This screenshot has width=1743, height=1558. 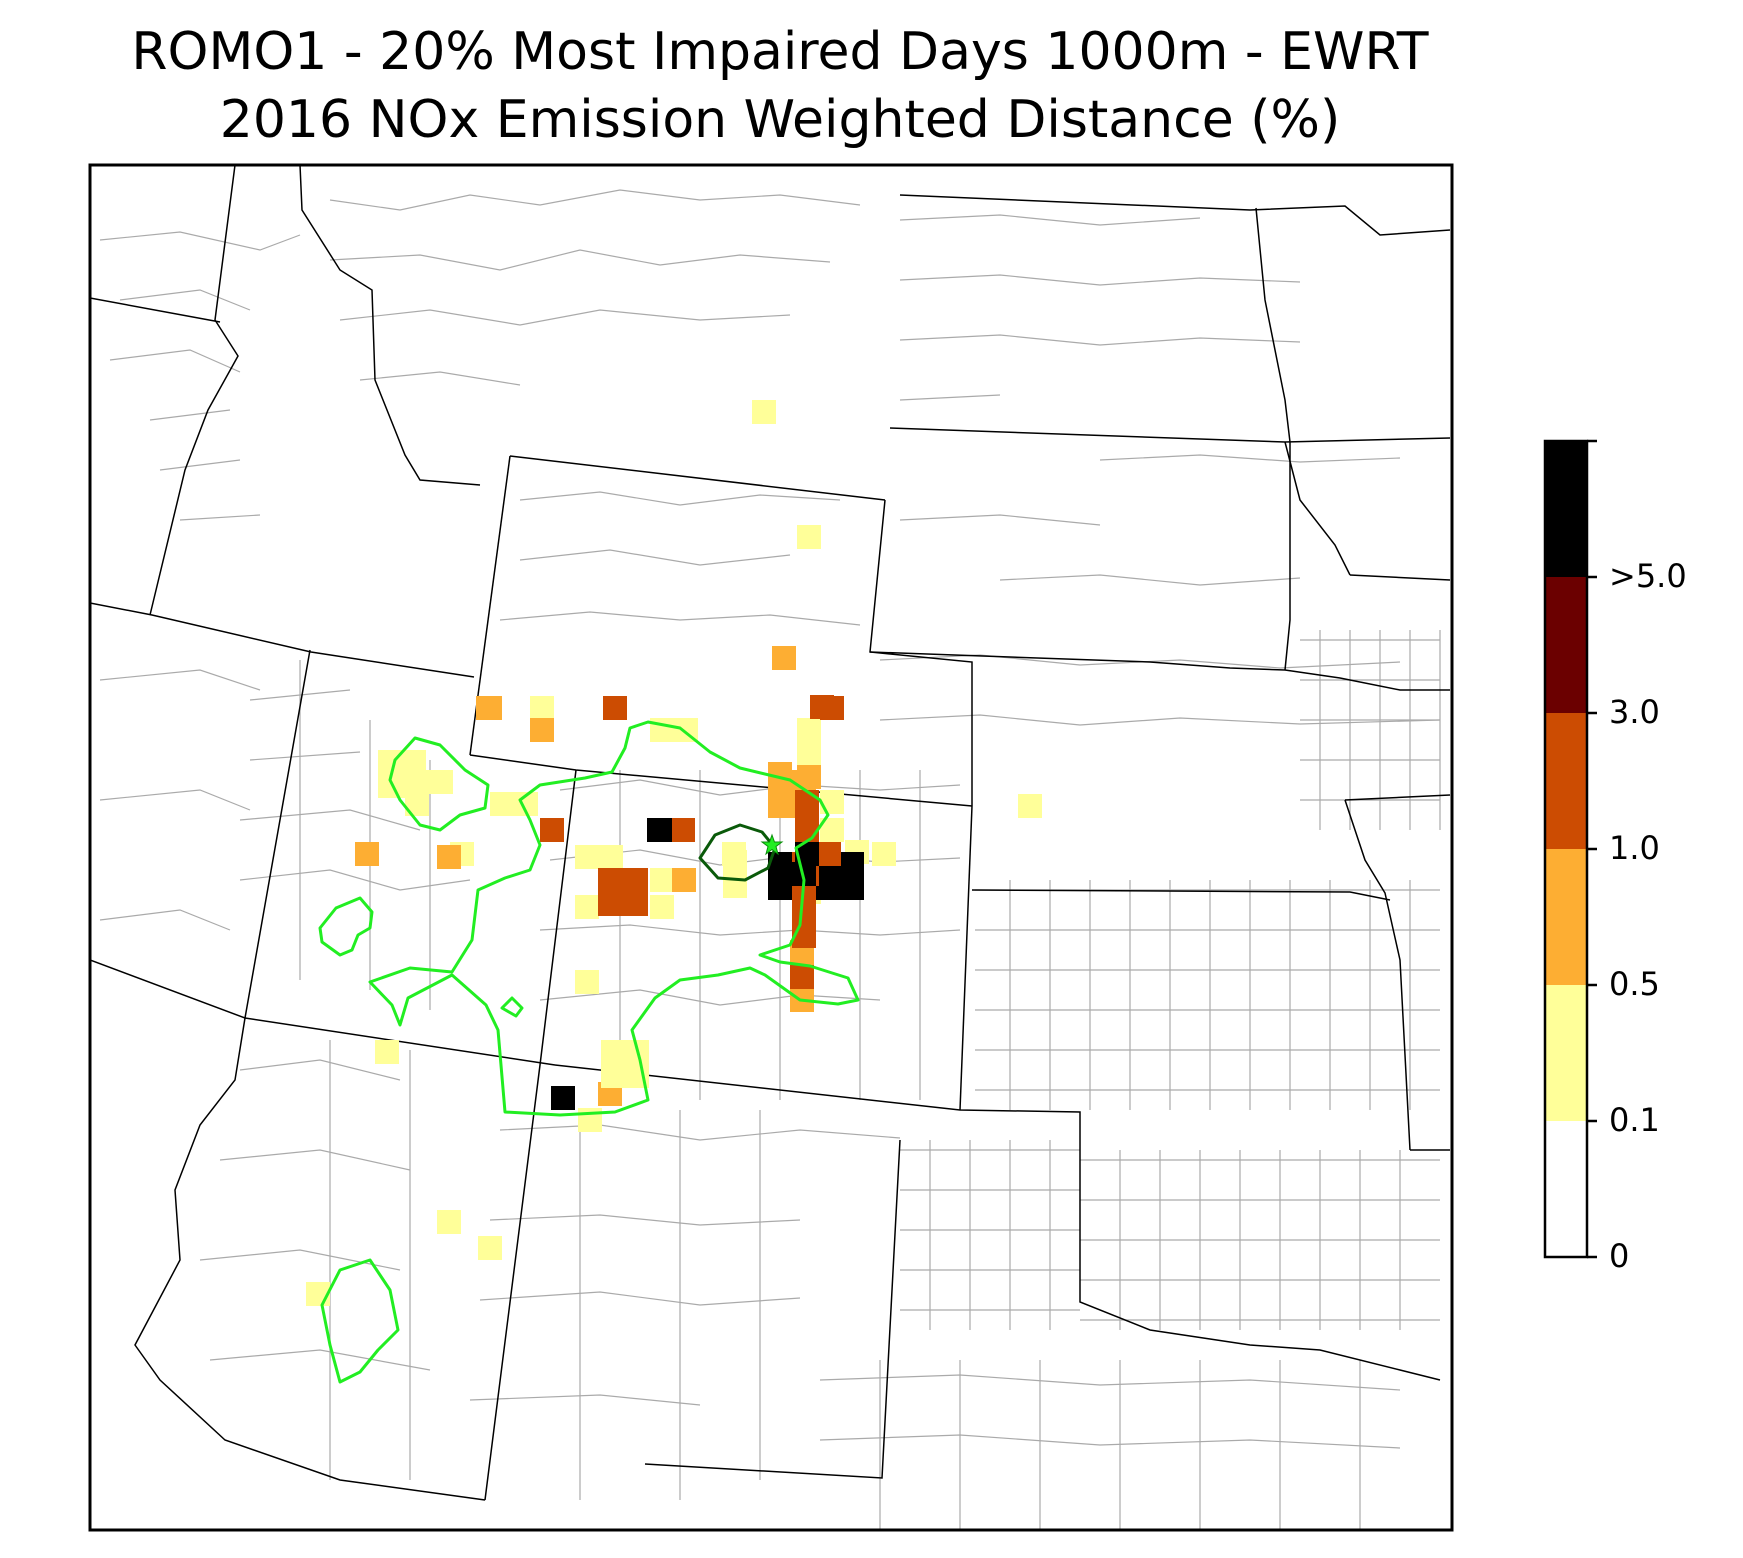 What do you see at coordinates (614, 918) in the screenshot?
I see `contour-outer` at bounding box center [614, 918].